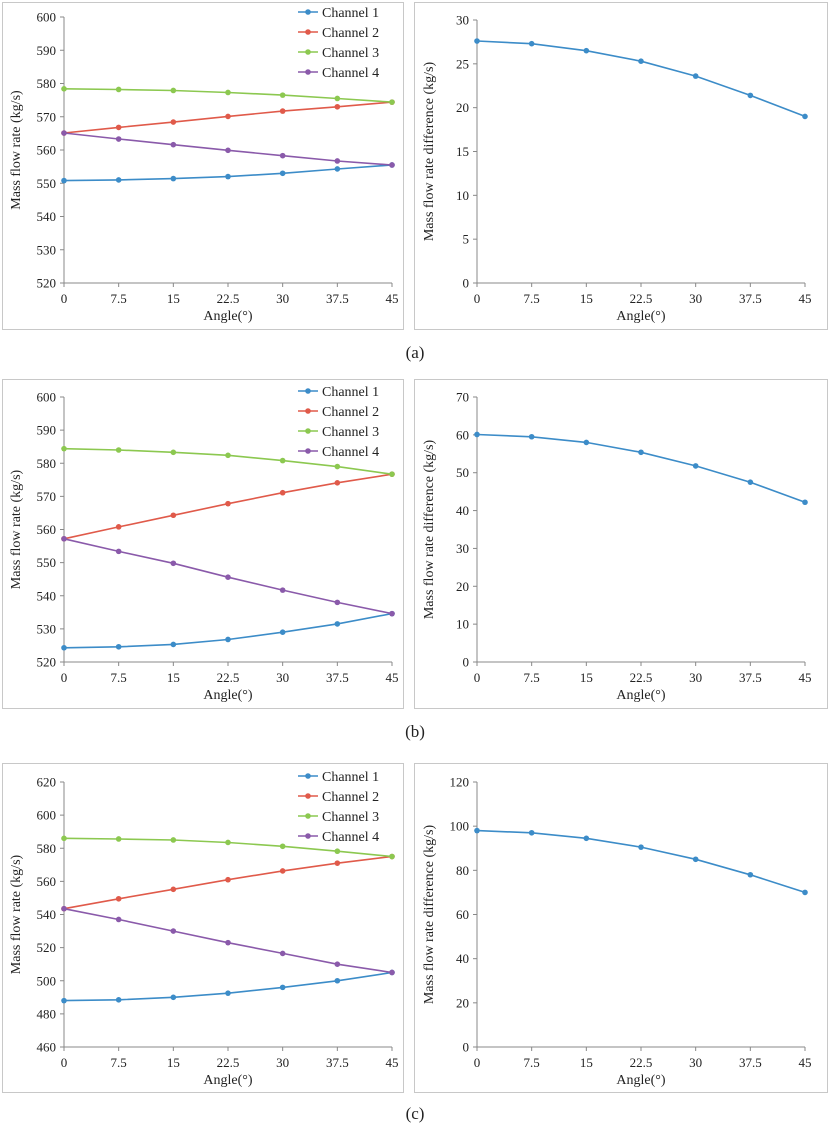 The image size is (830, 1128). I want to click on y-tick-label-b-left: 520, so click(47, 662).